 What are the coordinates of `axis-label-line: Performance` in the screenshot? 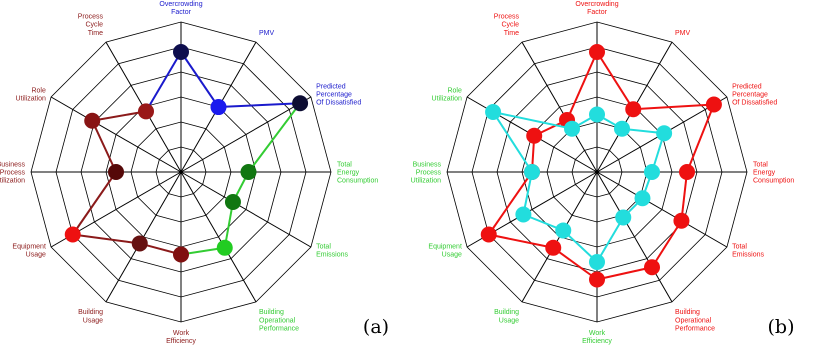 It's located at (695, 328).